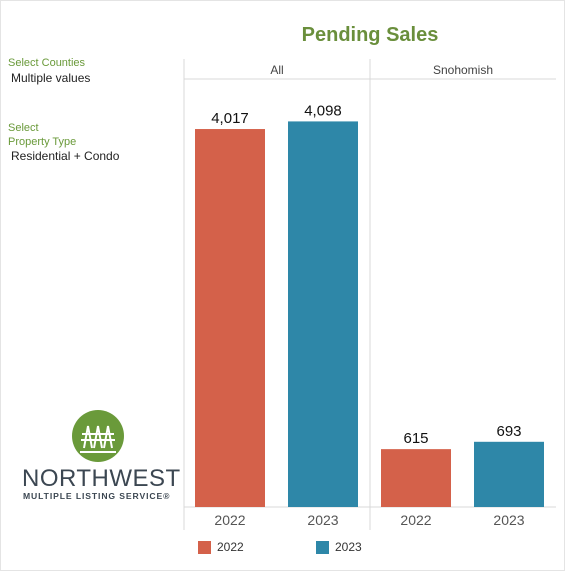 Image resolution: width=566 pixels, height=572 pixels. Describe the element at coordinates (229, 520) in the screenshot. I see `tick-label-all-2022: 2022` at that location.